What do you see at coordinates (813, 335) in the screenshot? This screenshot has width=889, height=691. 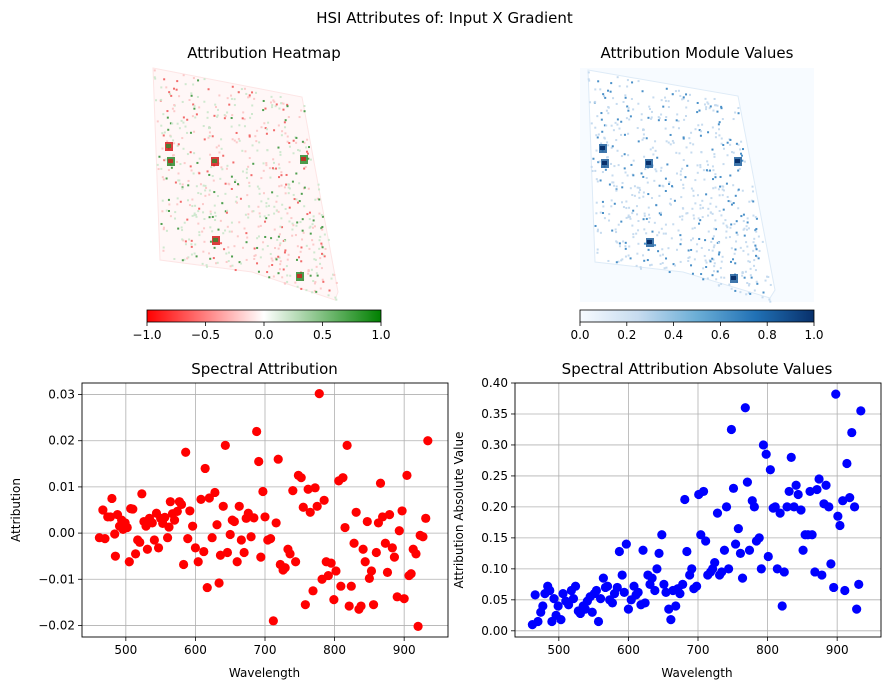 I see `module-colorbar-tick-label: 1.0` at bounding box center [813, 335].